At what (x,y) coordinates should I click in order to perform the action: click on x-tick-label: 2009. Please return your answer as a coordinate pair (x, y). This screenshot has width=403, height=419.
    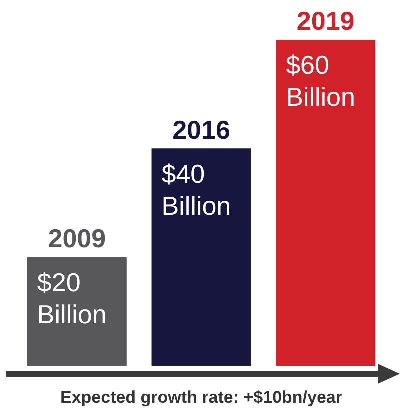
    Looking at the image, I should click on (77, 239).